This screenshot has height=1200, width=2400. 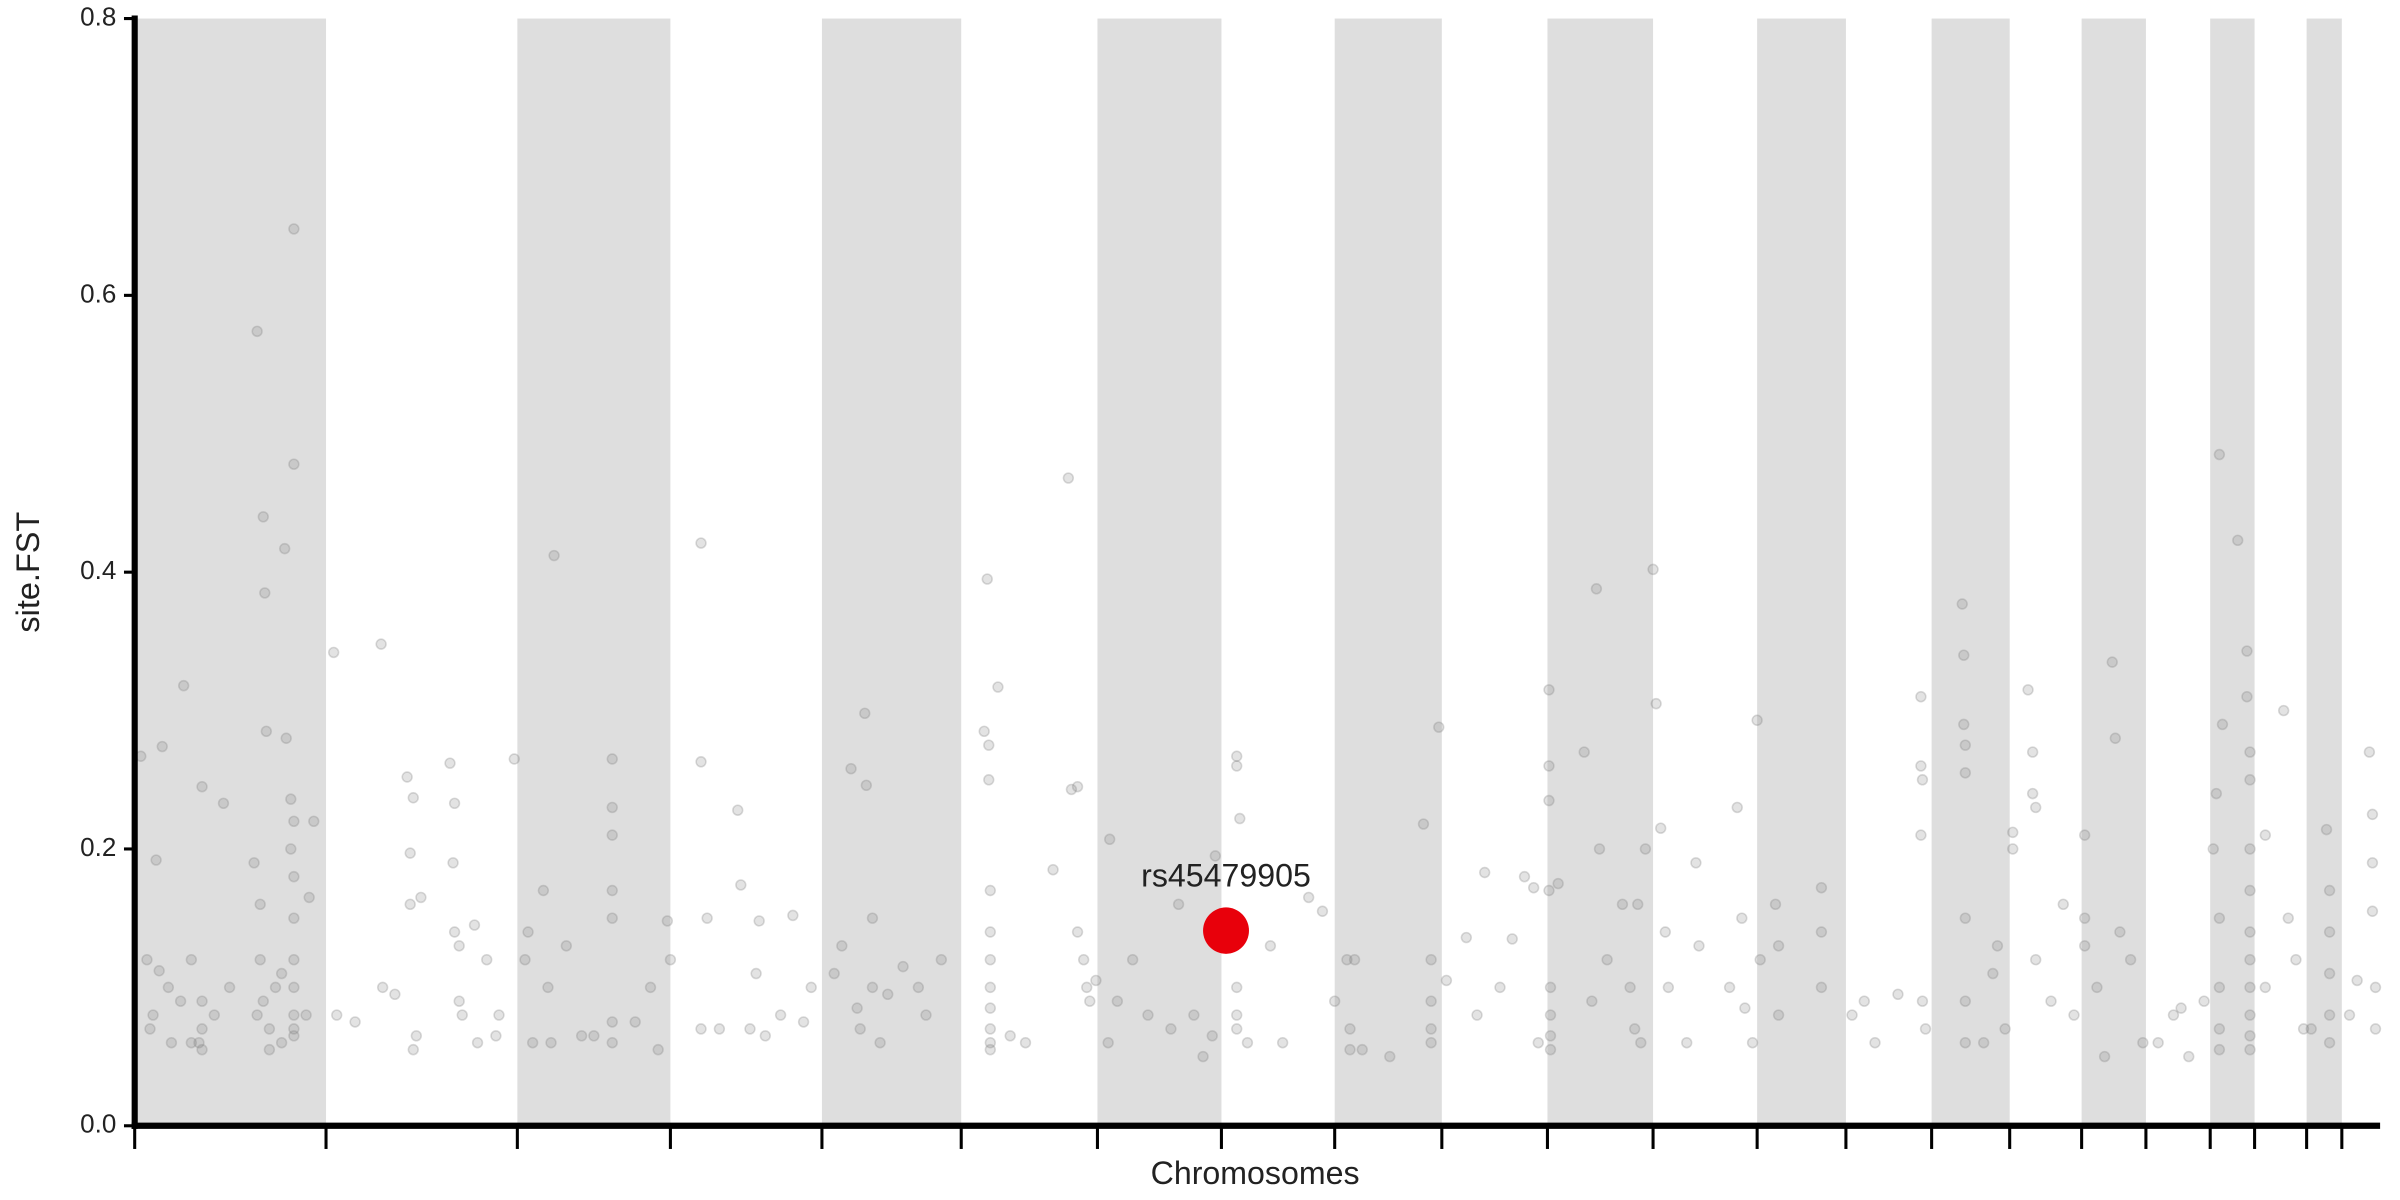 I want to click on y-tick-label: 0.6, so click(x=98, y=293).